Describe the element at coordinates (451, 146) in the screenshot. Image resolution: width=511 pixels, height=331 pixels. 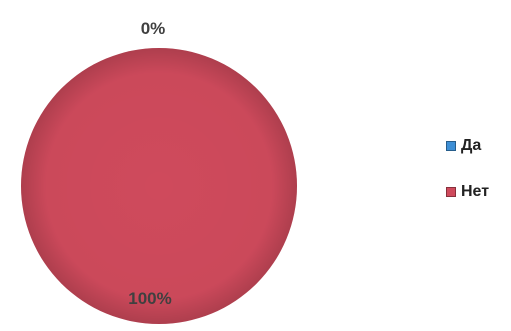
I see `legend-swatch-da` at that location.